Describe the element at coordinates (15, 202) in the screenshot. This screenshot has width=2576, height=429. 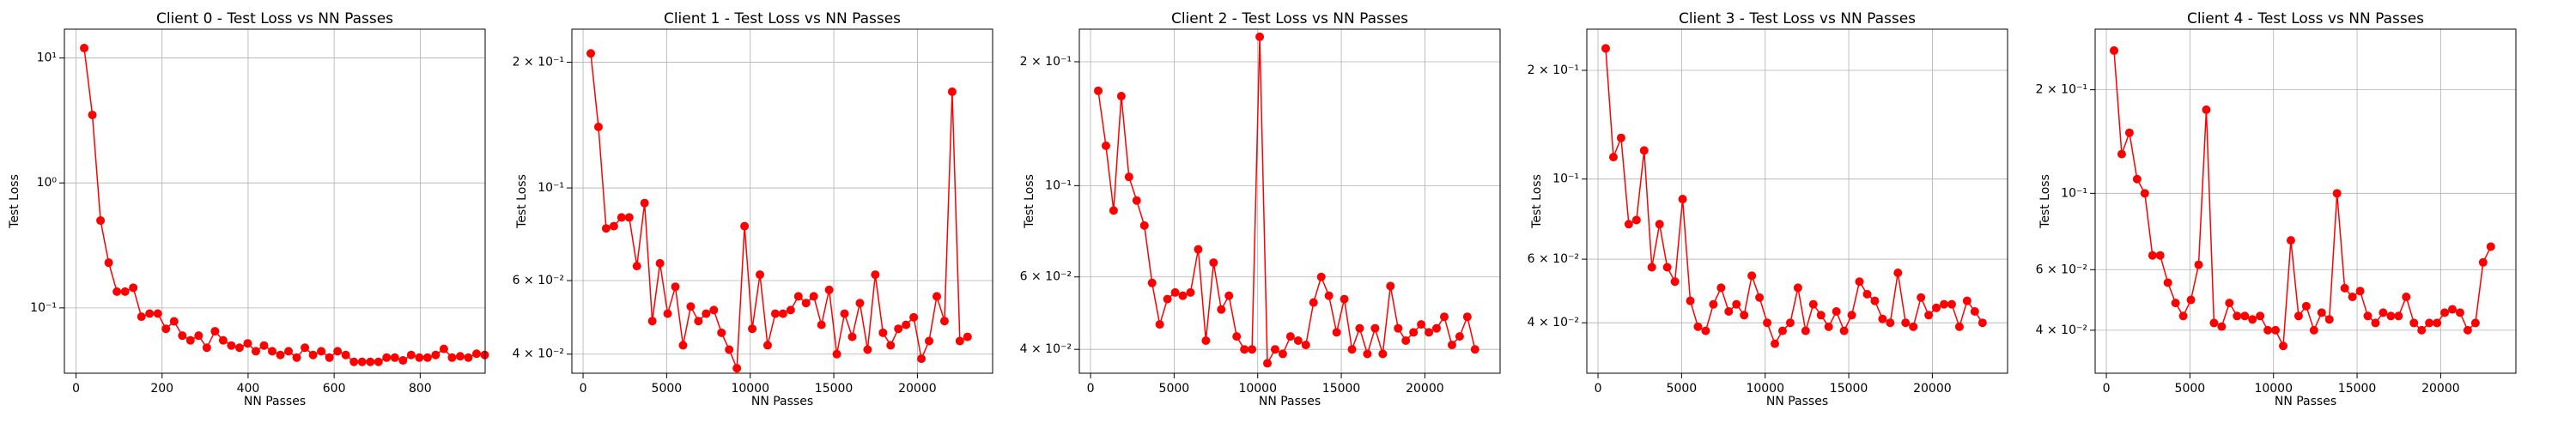
I see `y-axis-label: Test Loss` at that location.